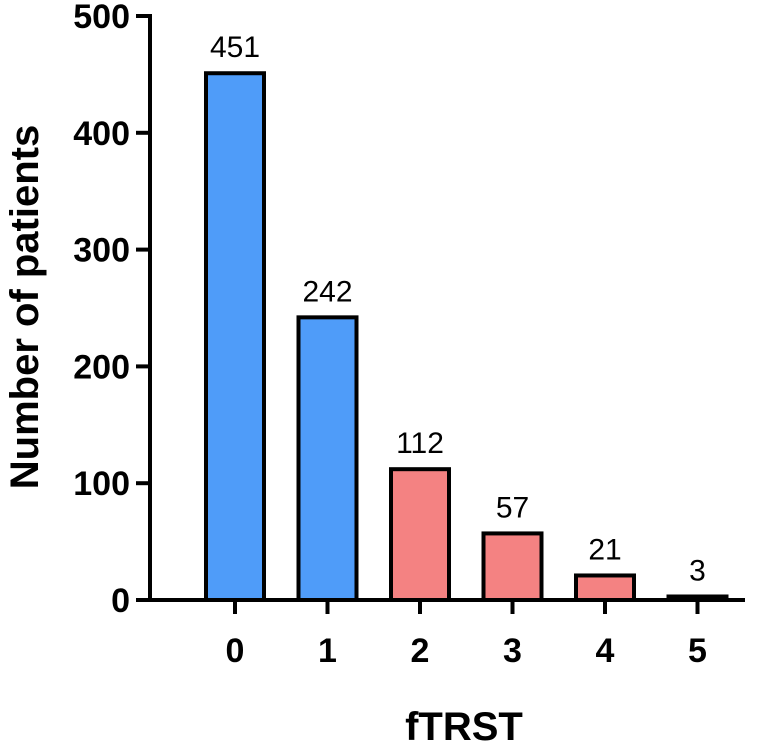 The image size is (761, 748). I want to click on data-label: 21, so click(604, 549).